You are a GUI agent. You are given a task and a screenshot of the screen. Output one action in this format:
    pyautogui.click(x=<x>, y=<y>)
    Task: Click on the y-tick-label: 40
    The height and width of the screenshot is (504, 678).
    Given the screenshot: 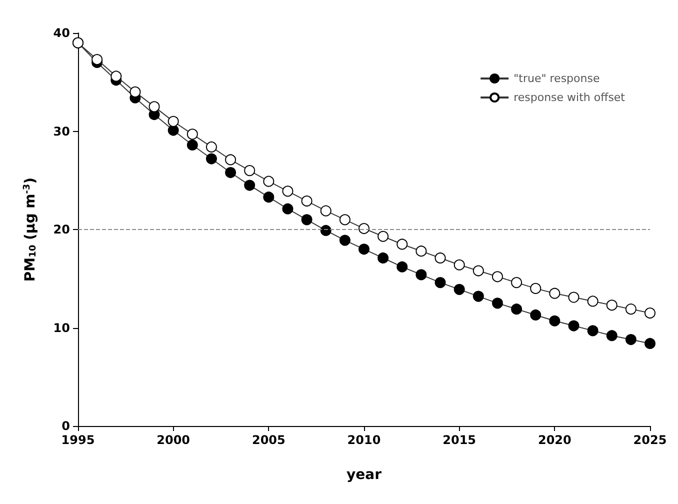 What is the action you would take?
    pyautogui.click(x=61, y=33)
    